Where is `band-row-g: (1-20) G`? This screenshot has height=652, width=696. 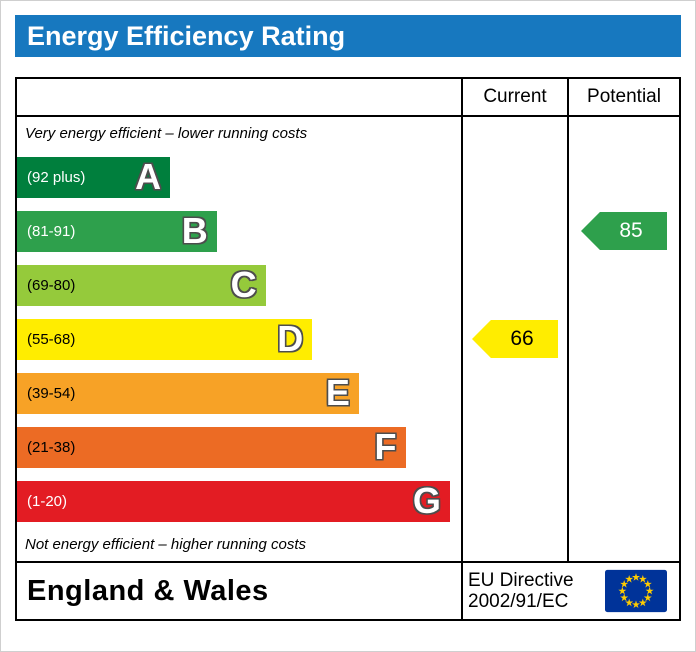
band-row-g: (1-20) G is located at coordinates (239, 501).